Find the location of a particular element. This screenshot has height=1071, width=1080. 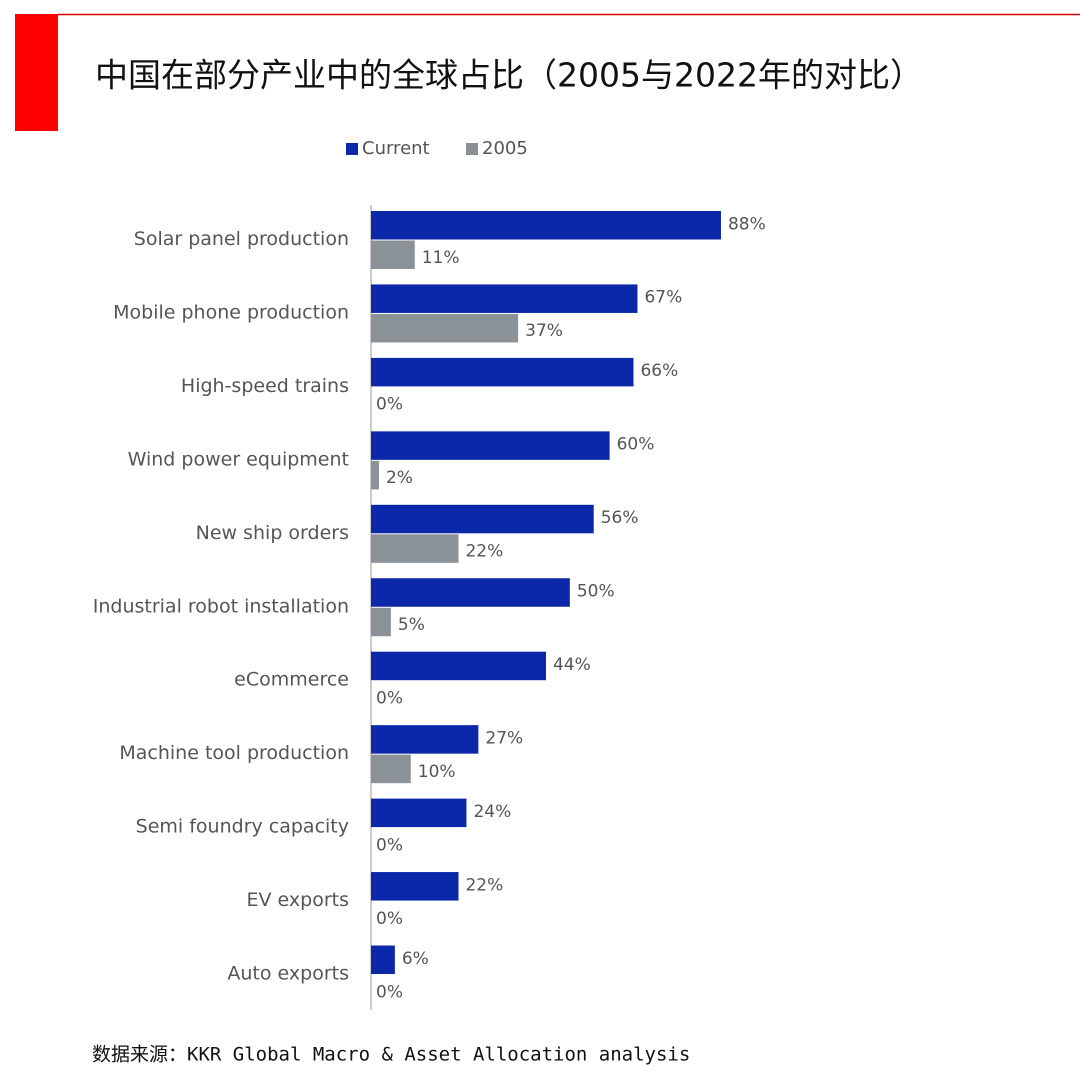

value-label: 10% is located at coordinates (437, 772).